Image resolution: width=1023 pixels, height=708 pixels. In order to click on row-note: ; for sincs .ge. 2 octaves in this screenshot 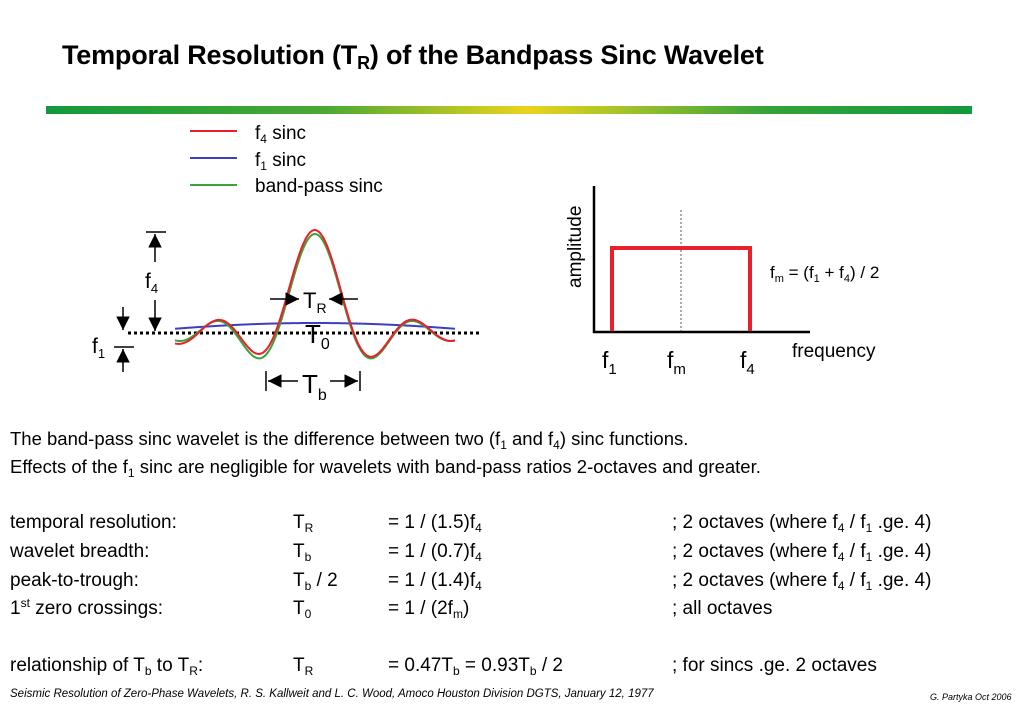, I will do `click(774, 665)`.